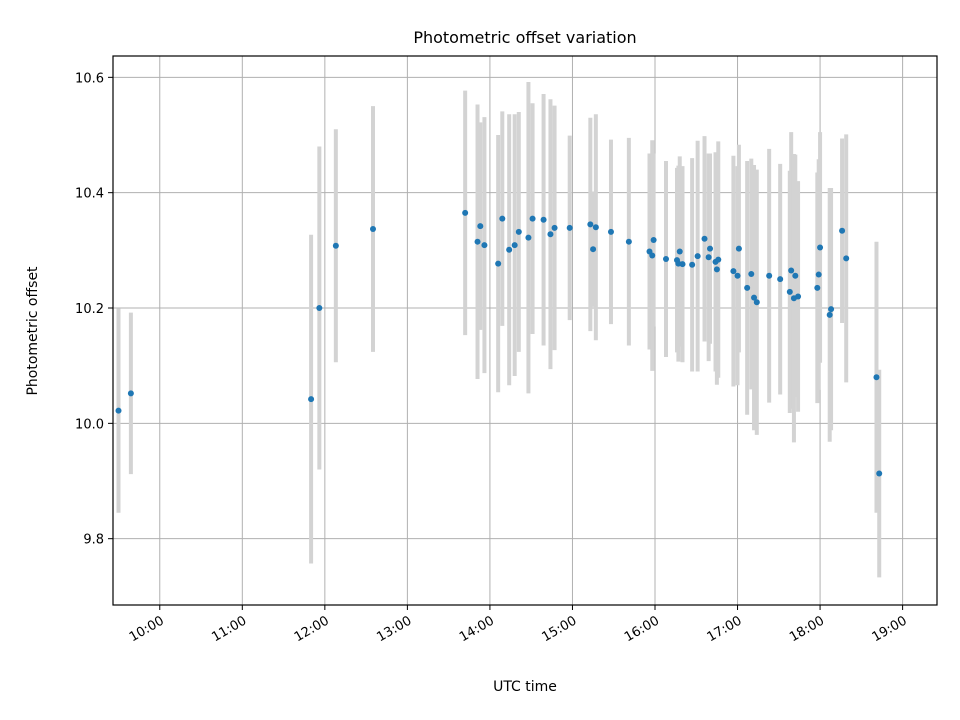 This screenshot has width=960, height=720. I want to click on x-tick-label: 16:00, so click(642, 629).